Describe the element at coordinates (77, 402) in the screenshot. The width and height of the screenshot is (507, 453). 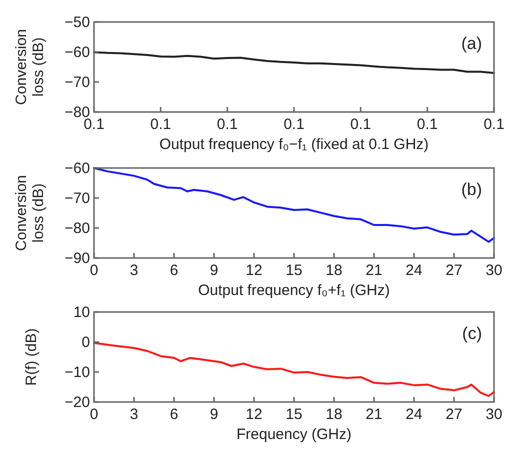
I see `y-tick-label: −20` at that location.